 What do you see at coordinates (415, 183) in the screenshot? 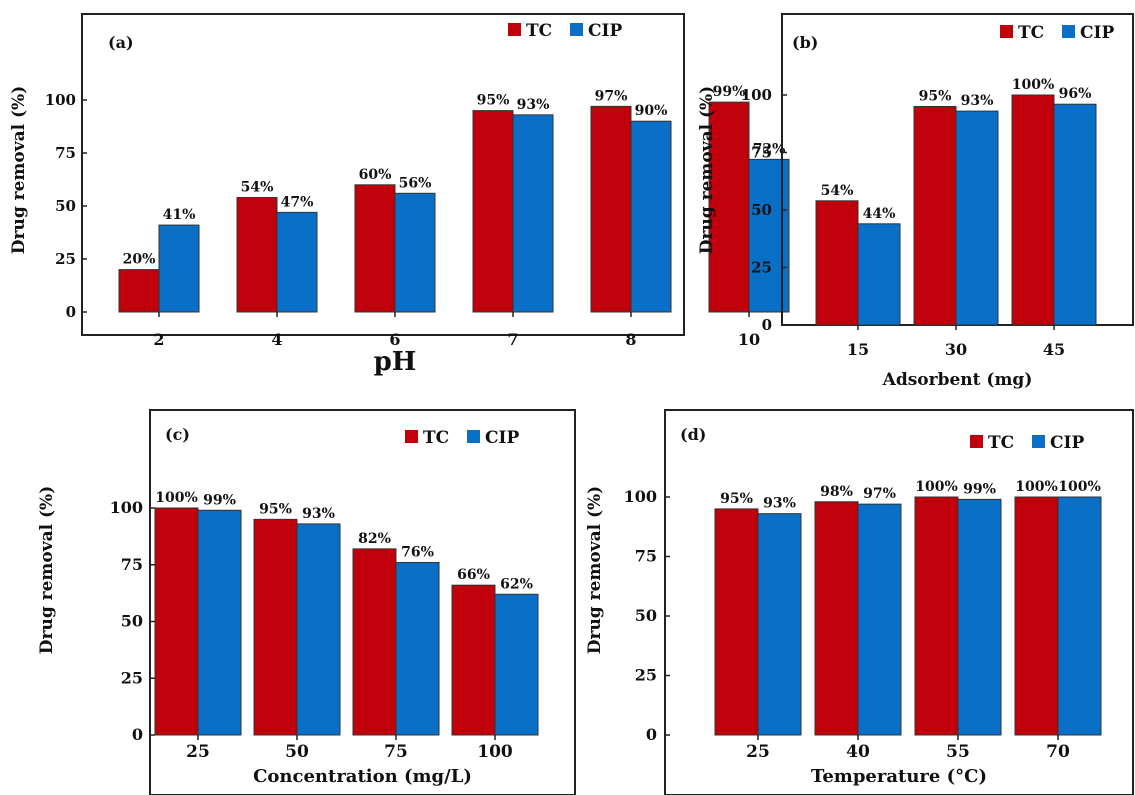
I see `data-label-cip: 56%` at bounding box center [415, 183].